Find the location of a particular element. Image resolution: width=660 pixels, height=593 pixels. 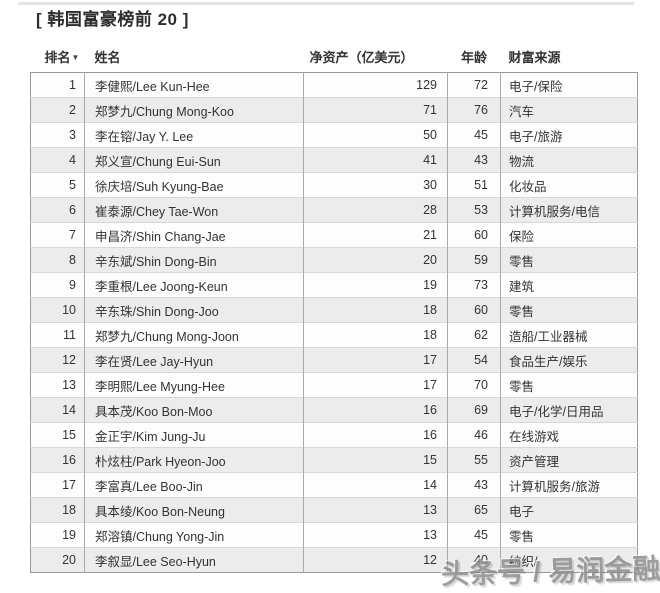

cell-source: 食品生产/娱乐 is located at coordinates (569, 360).